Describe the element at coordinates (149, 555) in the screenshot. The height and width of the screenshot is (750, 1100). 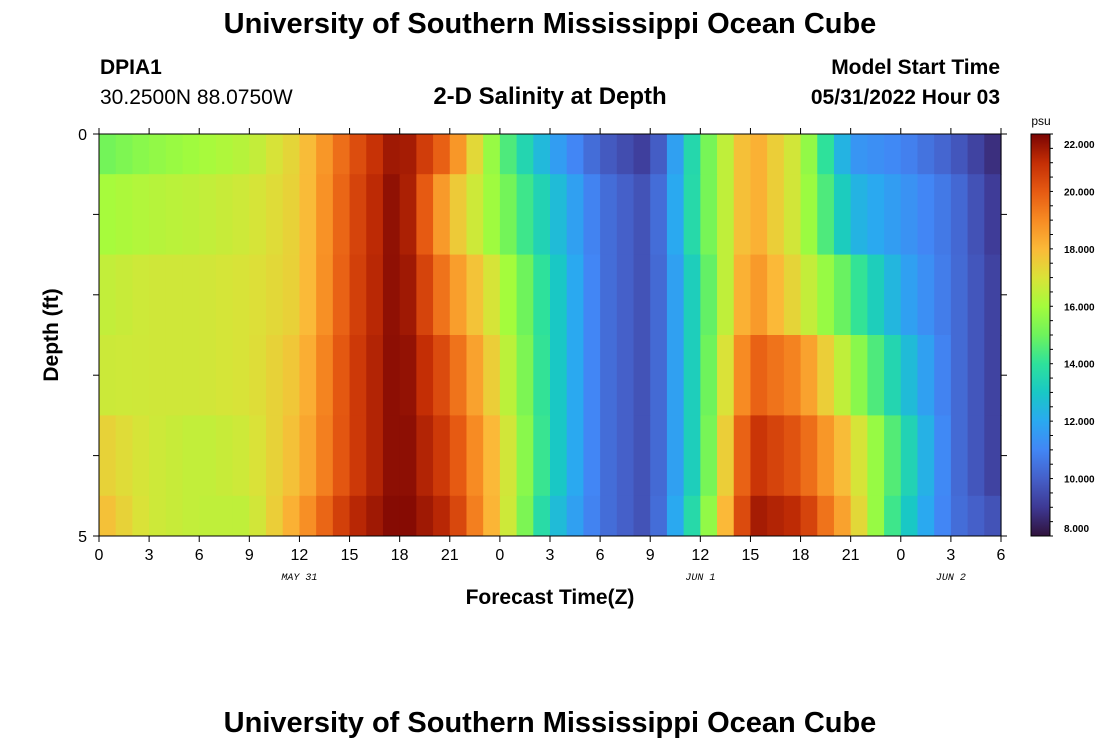
I see `x-tick-label: 3` at that location.